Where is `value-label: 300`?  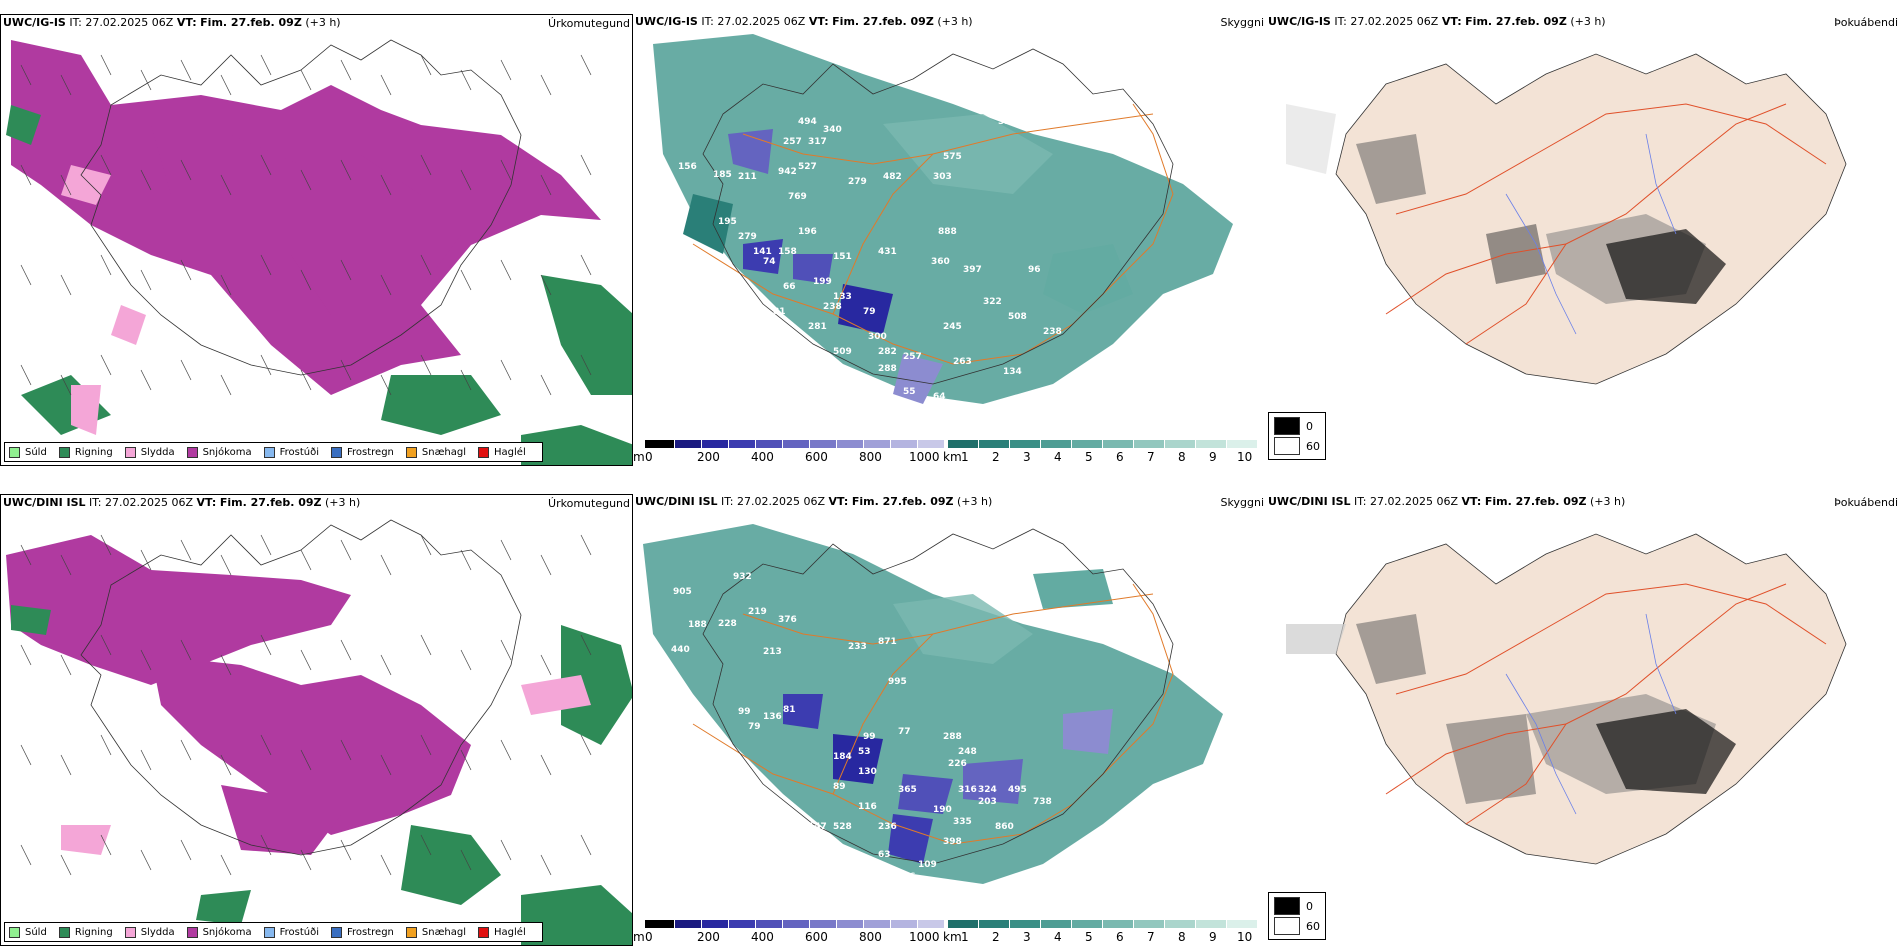
value-label: 300 is located at coordinates (877, 337).